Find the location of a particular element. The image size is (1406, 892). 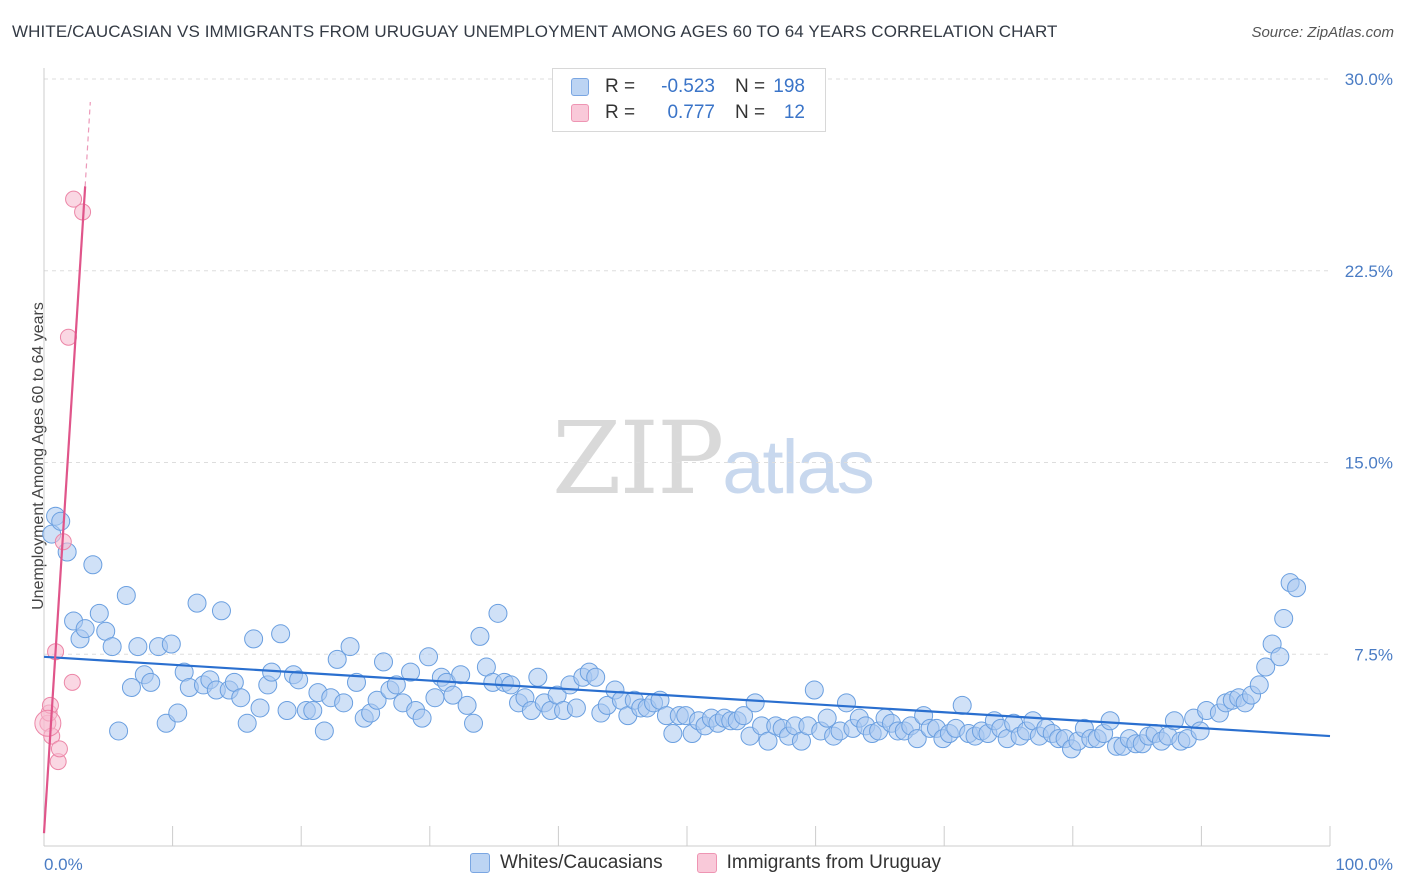

trend-line-whites is located at coordinates (687, 696).